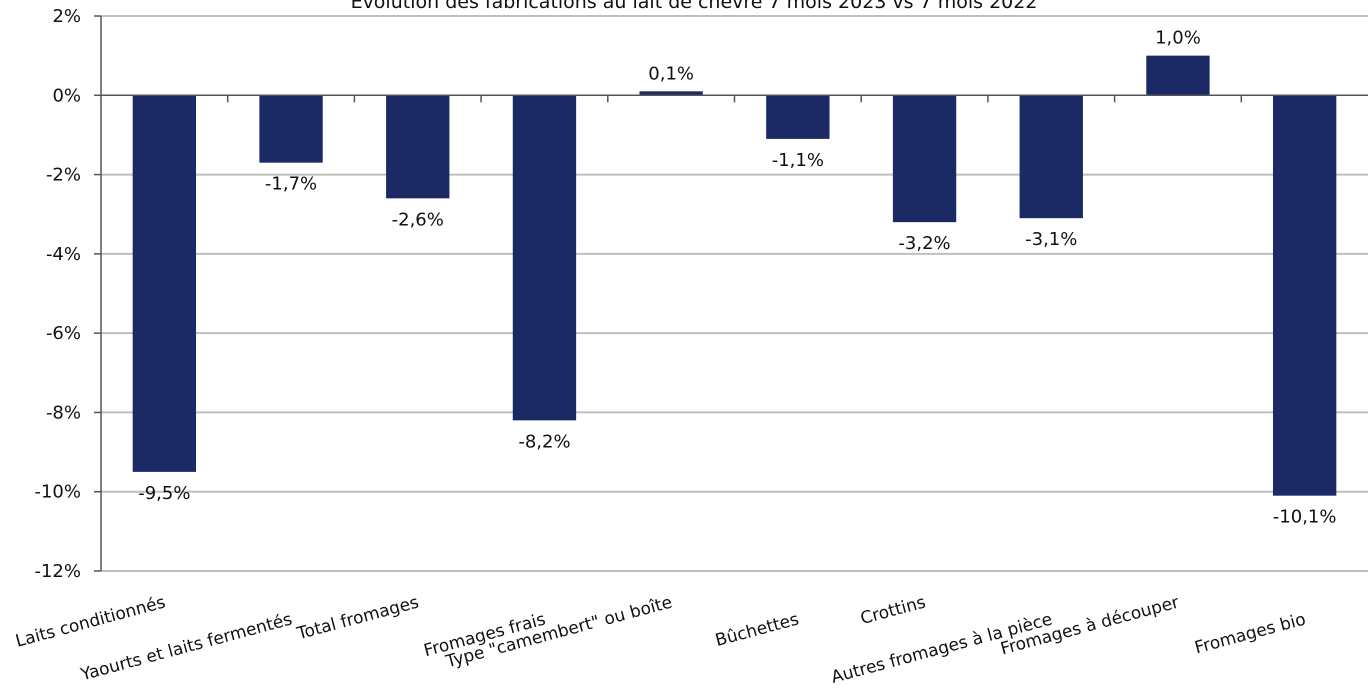 The image size is (1368, 694). What do you see at coordinates (1178, 38) in the screenshot?
I see `data-label: 1,0%` at bounding box center [1178, 38].